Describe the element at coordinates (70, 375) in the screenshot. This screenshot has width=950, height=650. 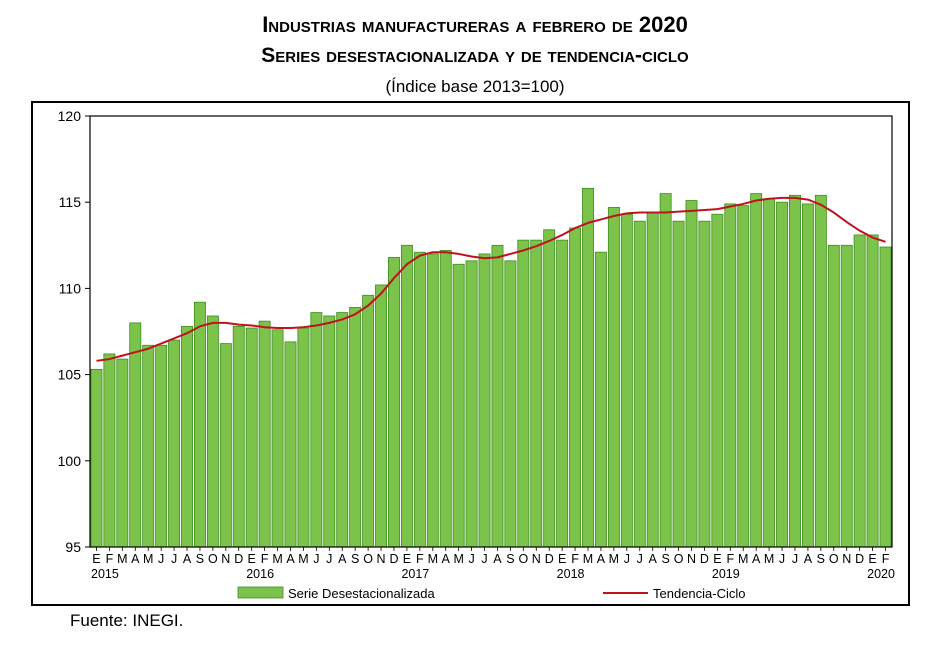
I see `y-tick-label: 105` at that location.